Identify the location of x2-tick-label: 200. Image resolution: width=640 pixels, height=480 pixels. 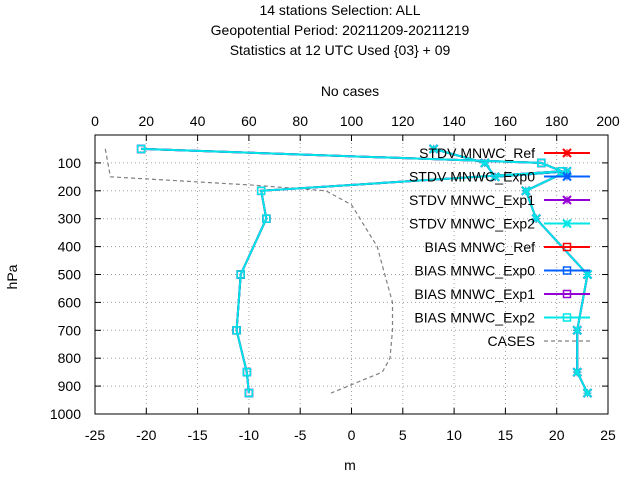
(608, 121).